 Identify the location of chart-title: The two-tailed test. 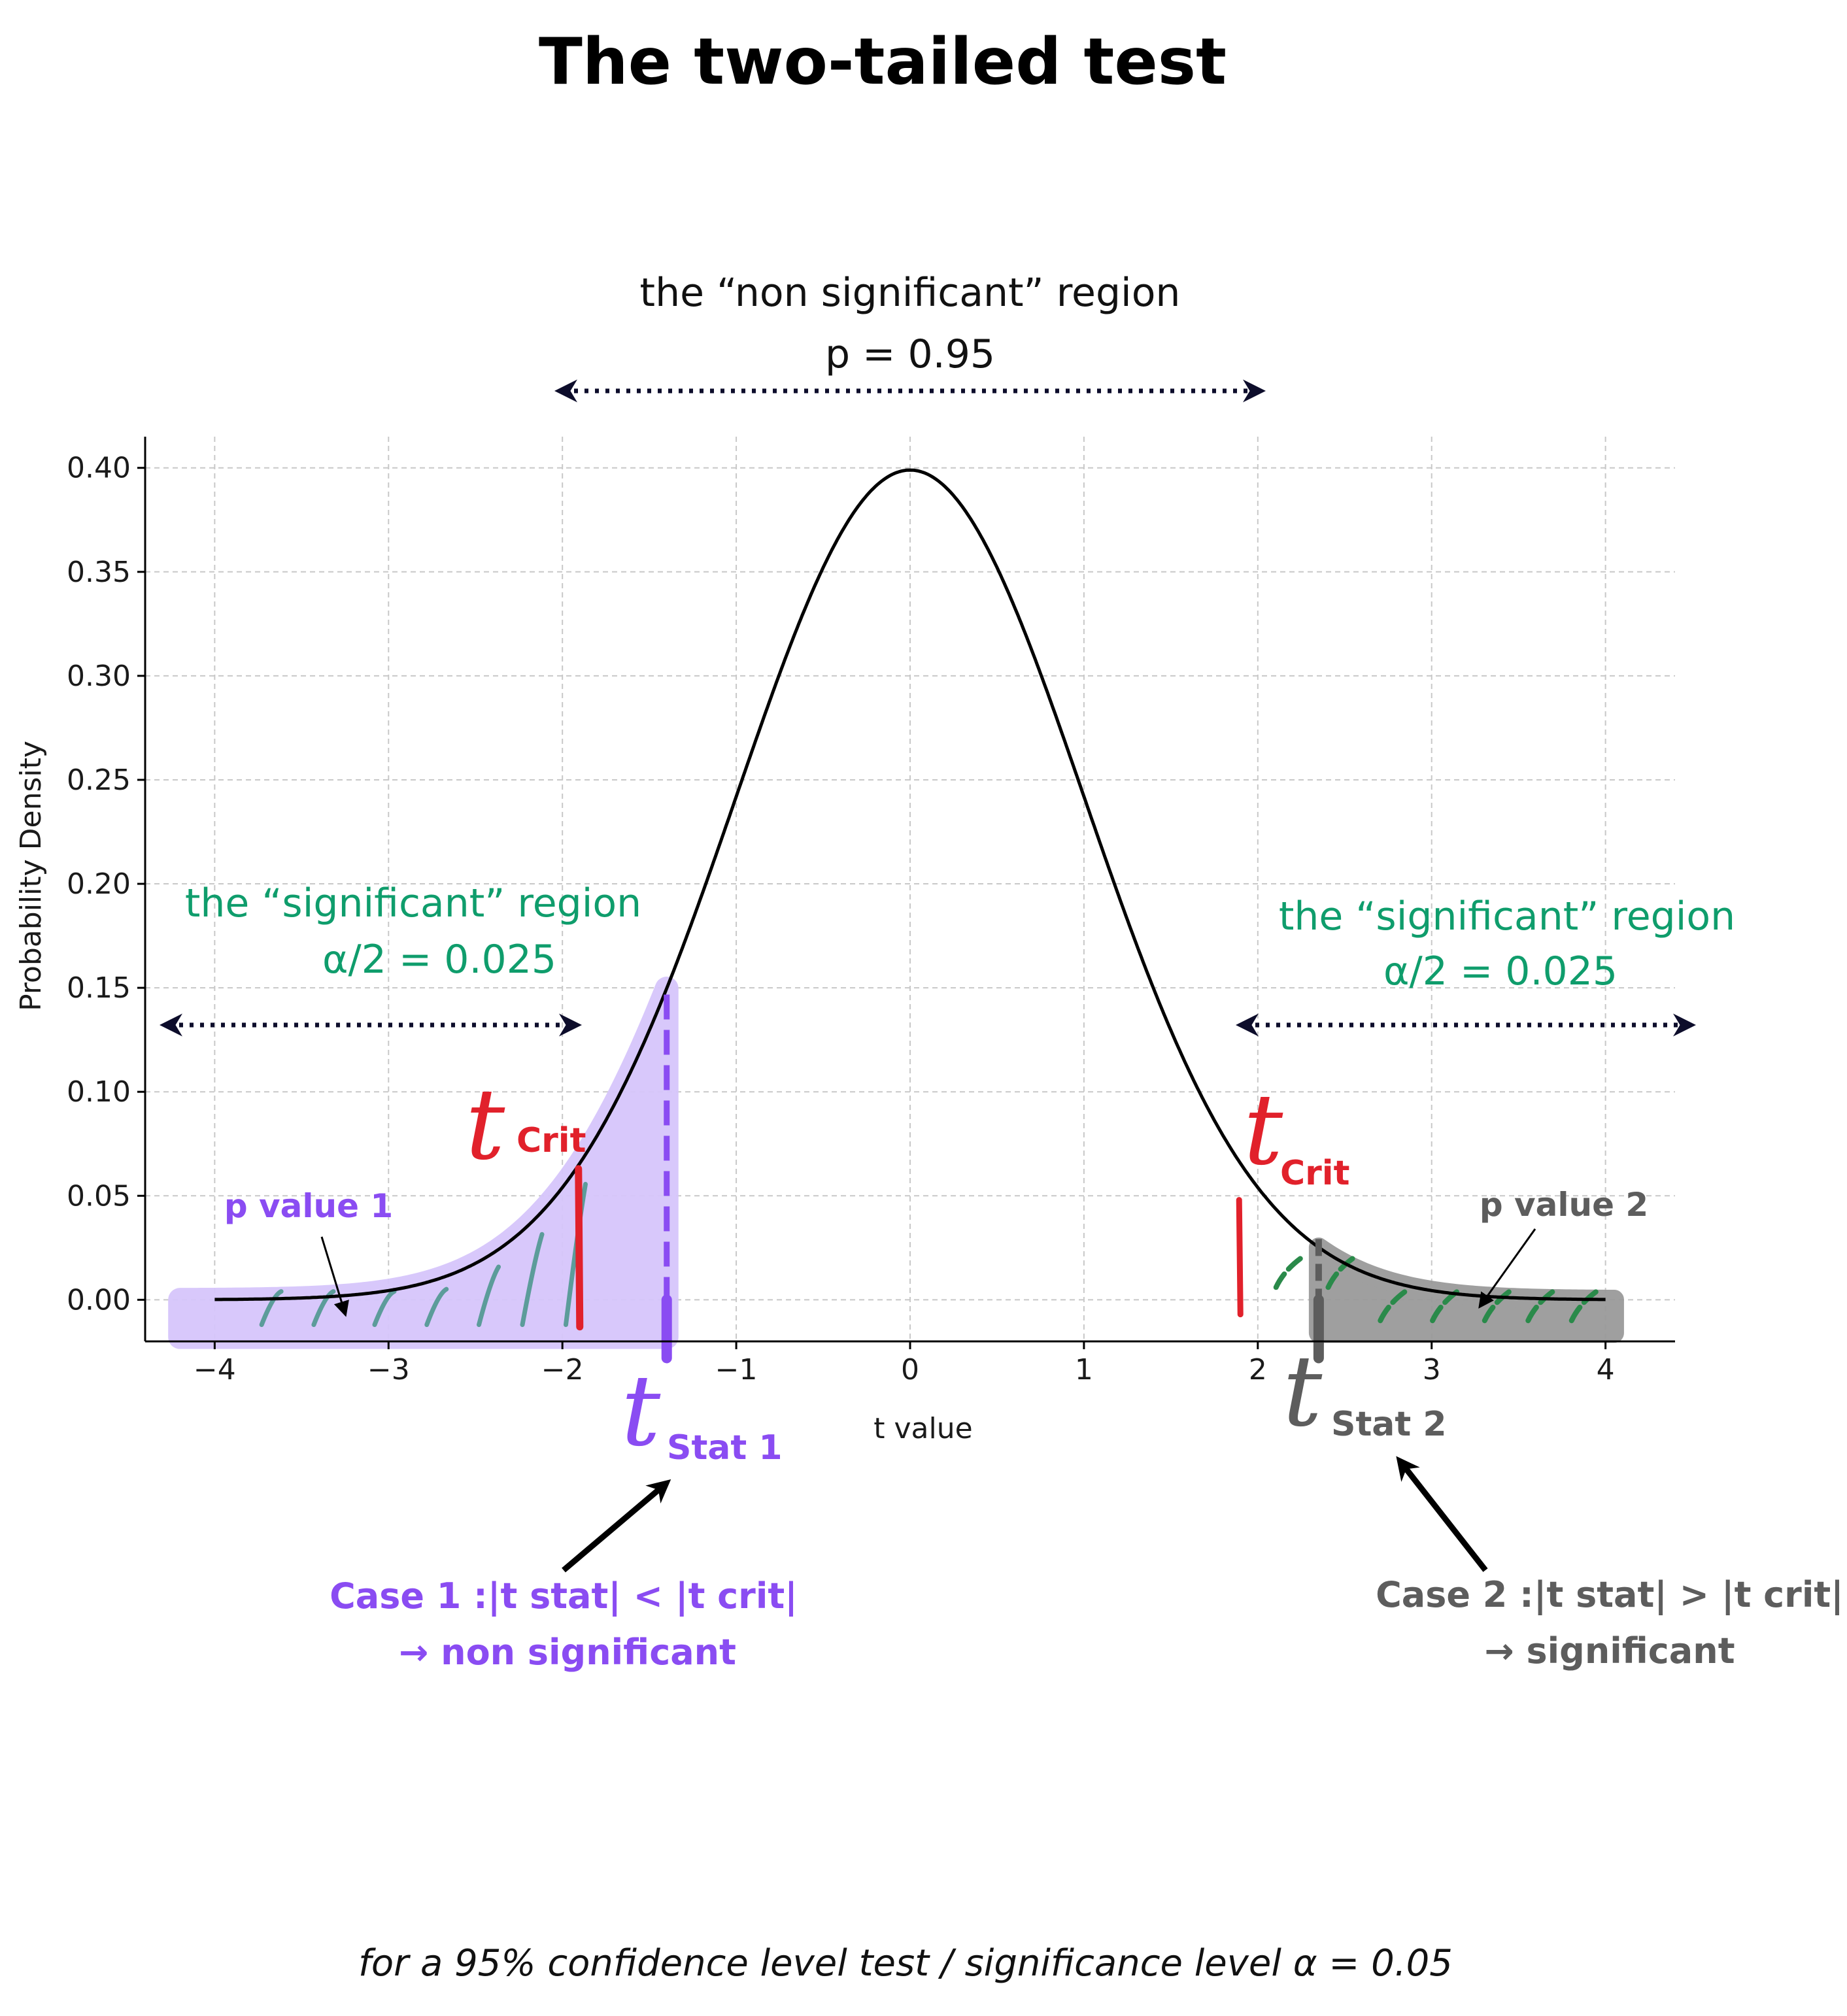
(883, 62).